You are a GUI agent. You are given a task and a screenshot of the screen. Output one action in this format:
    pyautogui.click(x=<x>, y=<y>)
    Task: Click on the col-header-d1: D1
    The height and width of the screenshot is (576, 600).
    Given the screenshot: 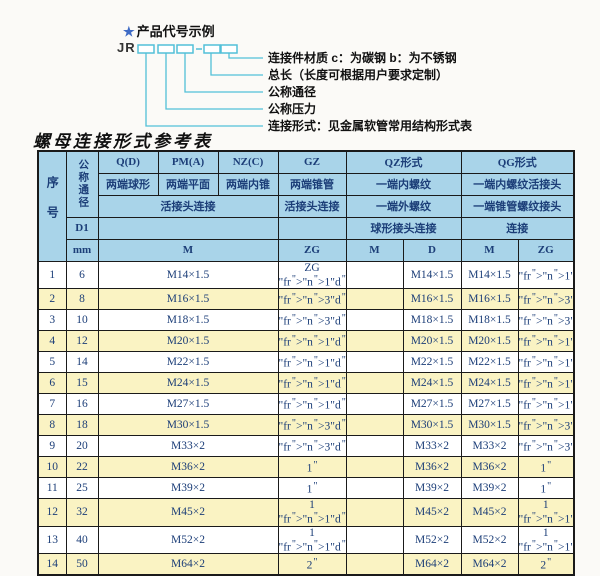 What is the action you would take?
    pyautogui.click(x=82, y=228)
    